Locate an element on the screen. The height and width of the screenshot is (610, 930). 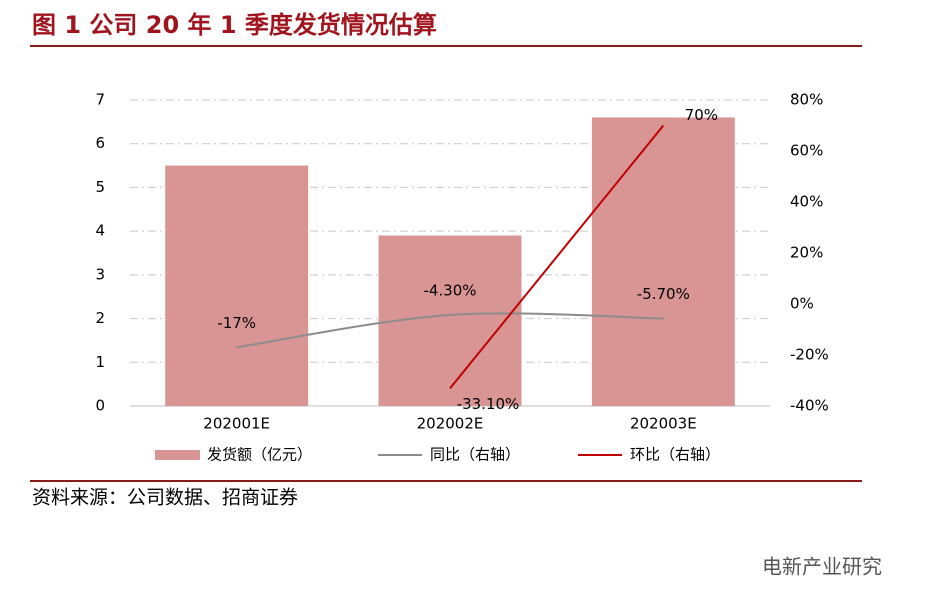
y2-tick-label: 80% is located at coordinates (806, 100).